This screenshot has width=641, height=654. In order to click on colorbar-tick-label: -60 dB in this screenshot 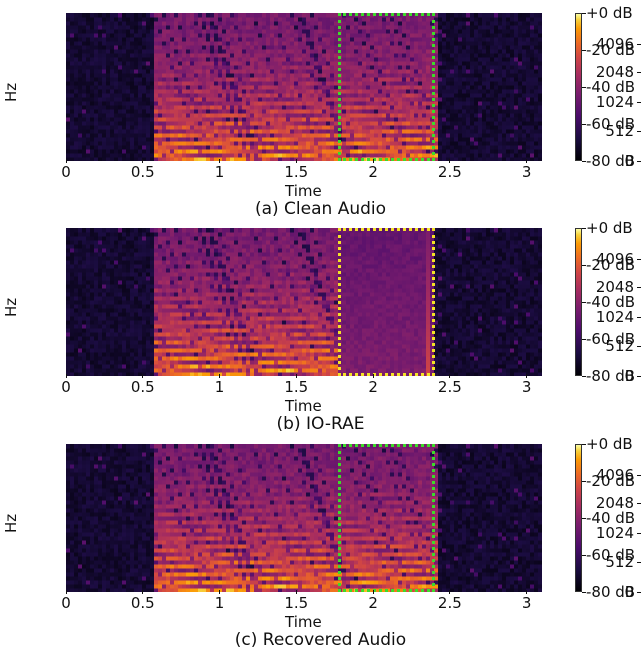, I will do `click(608, 124)`.